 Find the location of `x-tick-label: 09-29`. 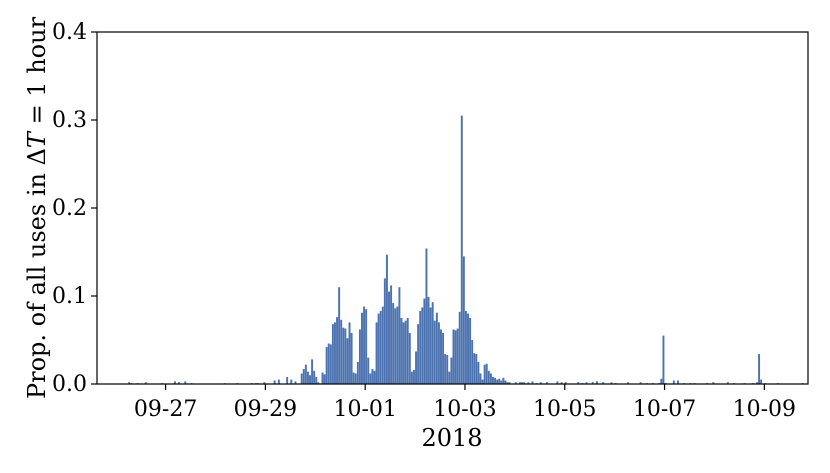

x-tick-label: 09-29 is located at coordinates (265, 409).